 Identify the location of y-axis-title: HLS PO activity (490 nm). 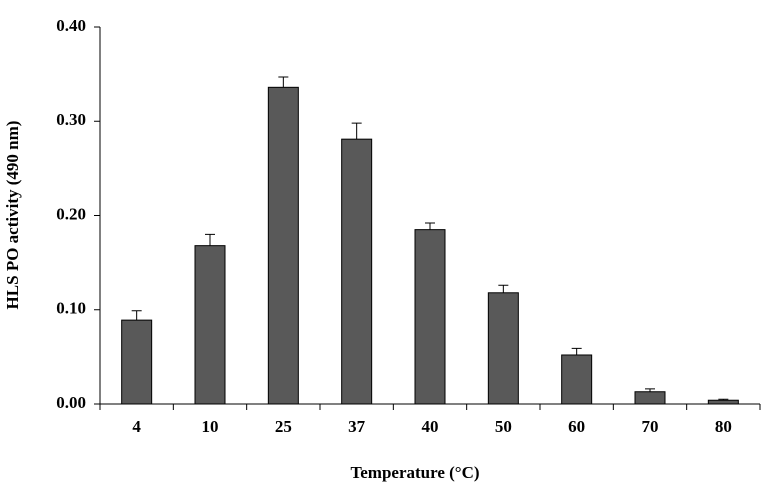
(12, 215).